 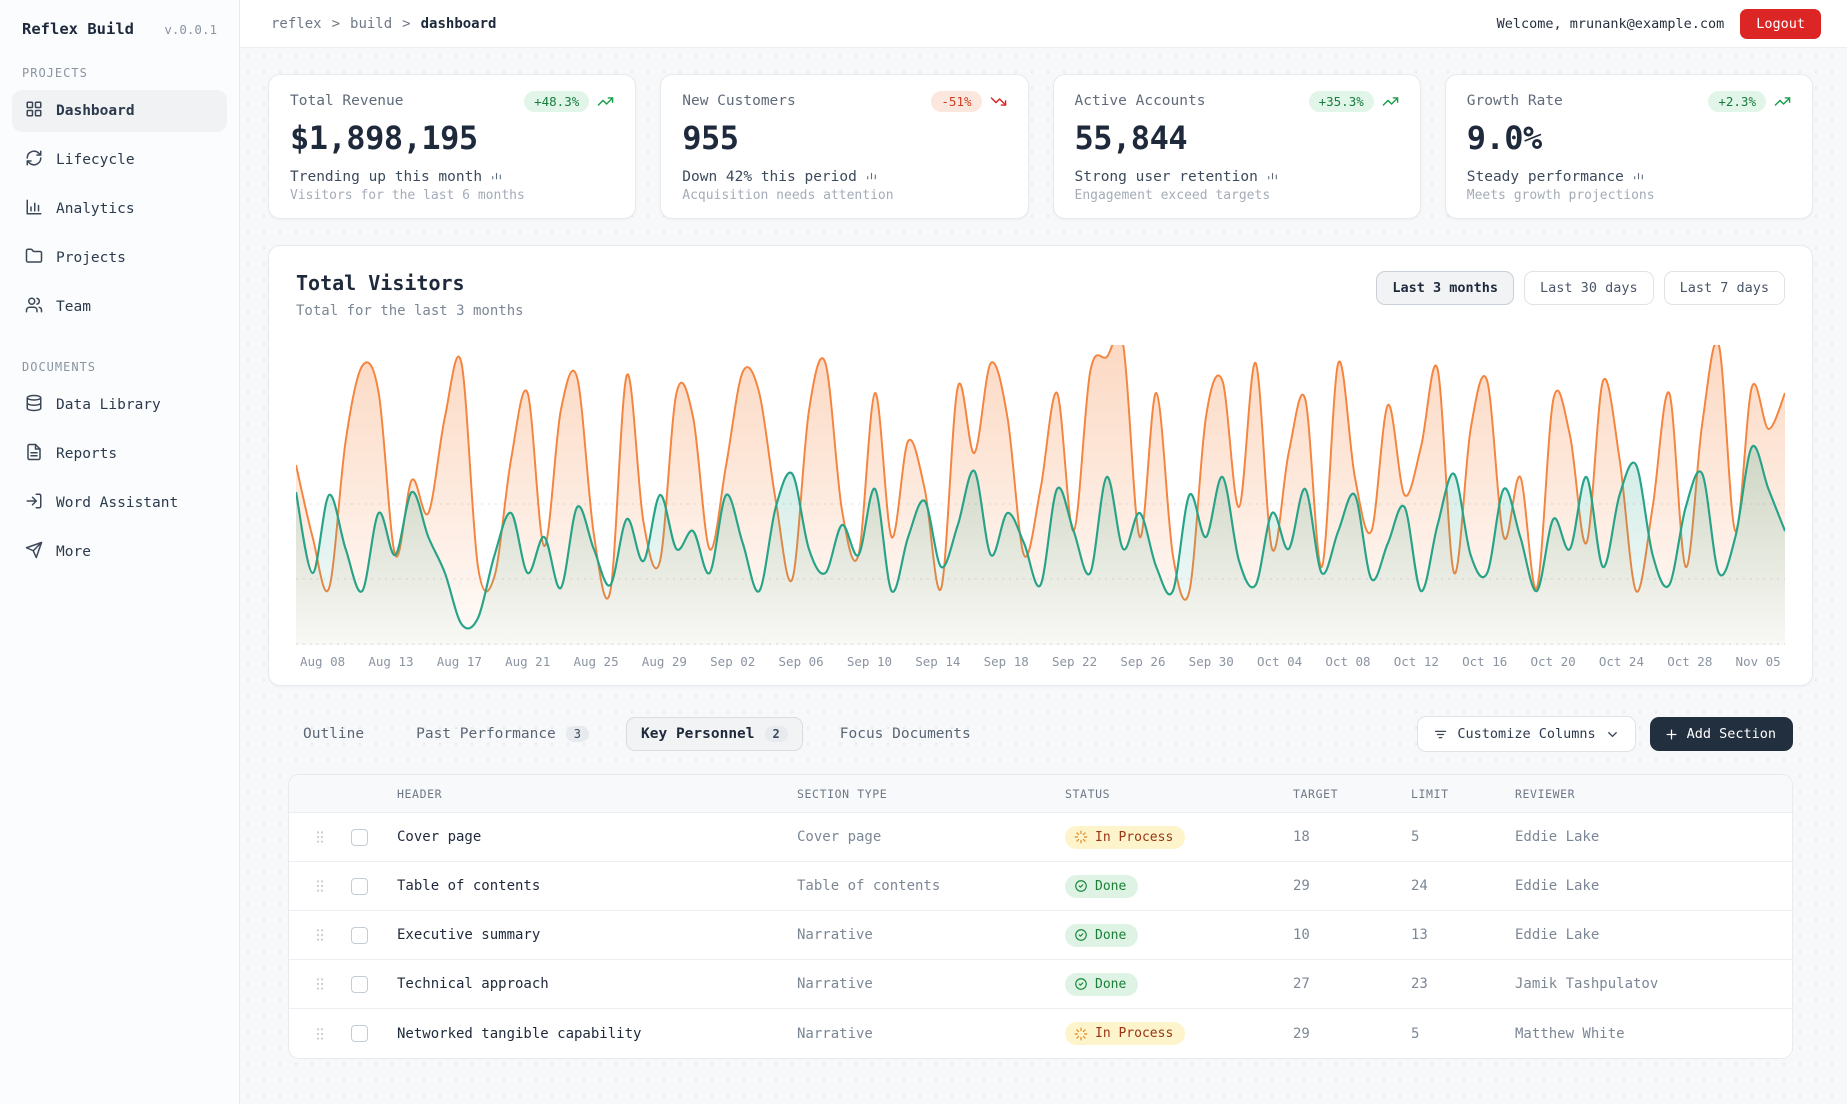 What do you see at coordinates (119, 405) in the screenshot?
I see `sidebar-item-data-library: Data Library` at bounding box center [119, 405].